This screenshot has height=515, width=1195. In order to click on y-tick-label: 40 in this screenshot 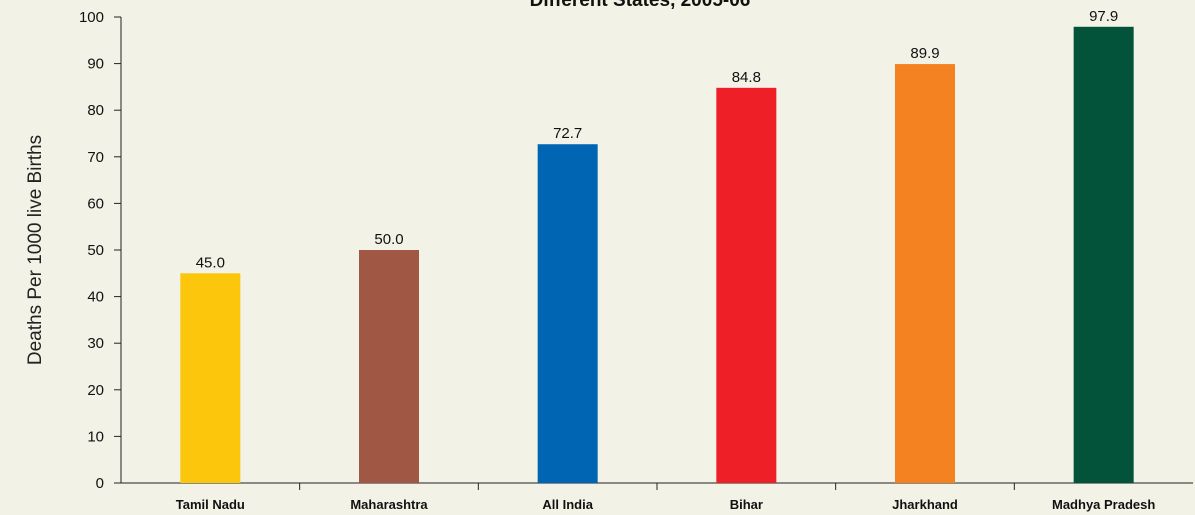, I will do `click(95, 297)`.